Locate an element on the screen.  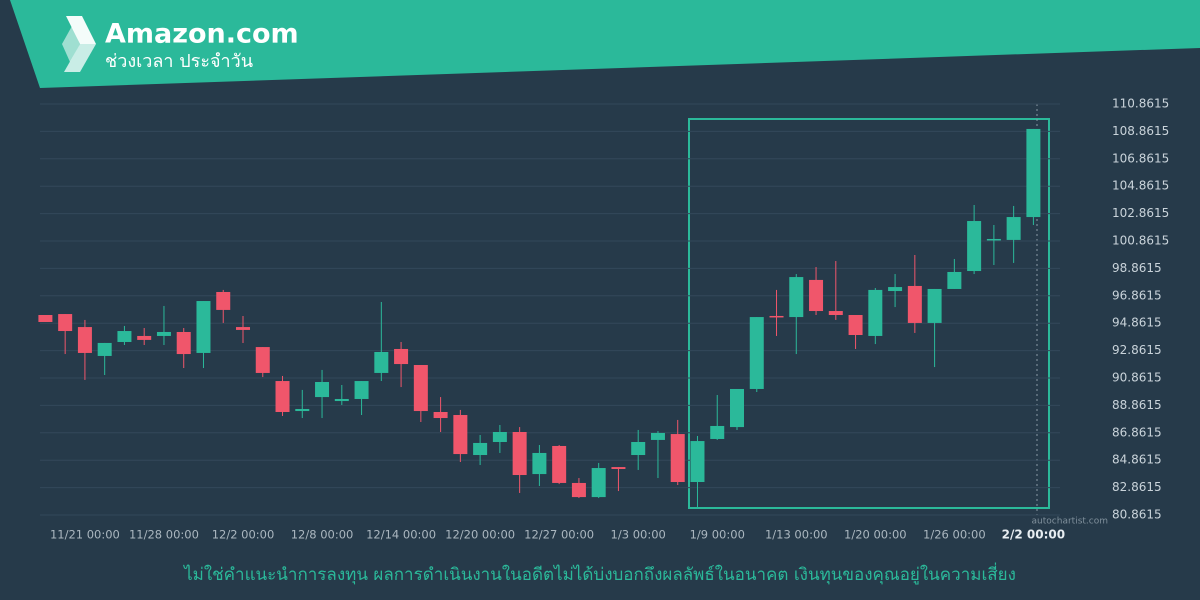
y-tick-label: 92.8615 is located at coordinates (1137, 350).